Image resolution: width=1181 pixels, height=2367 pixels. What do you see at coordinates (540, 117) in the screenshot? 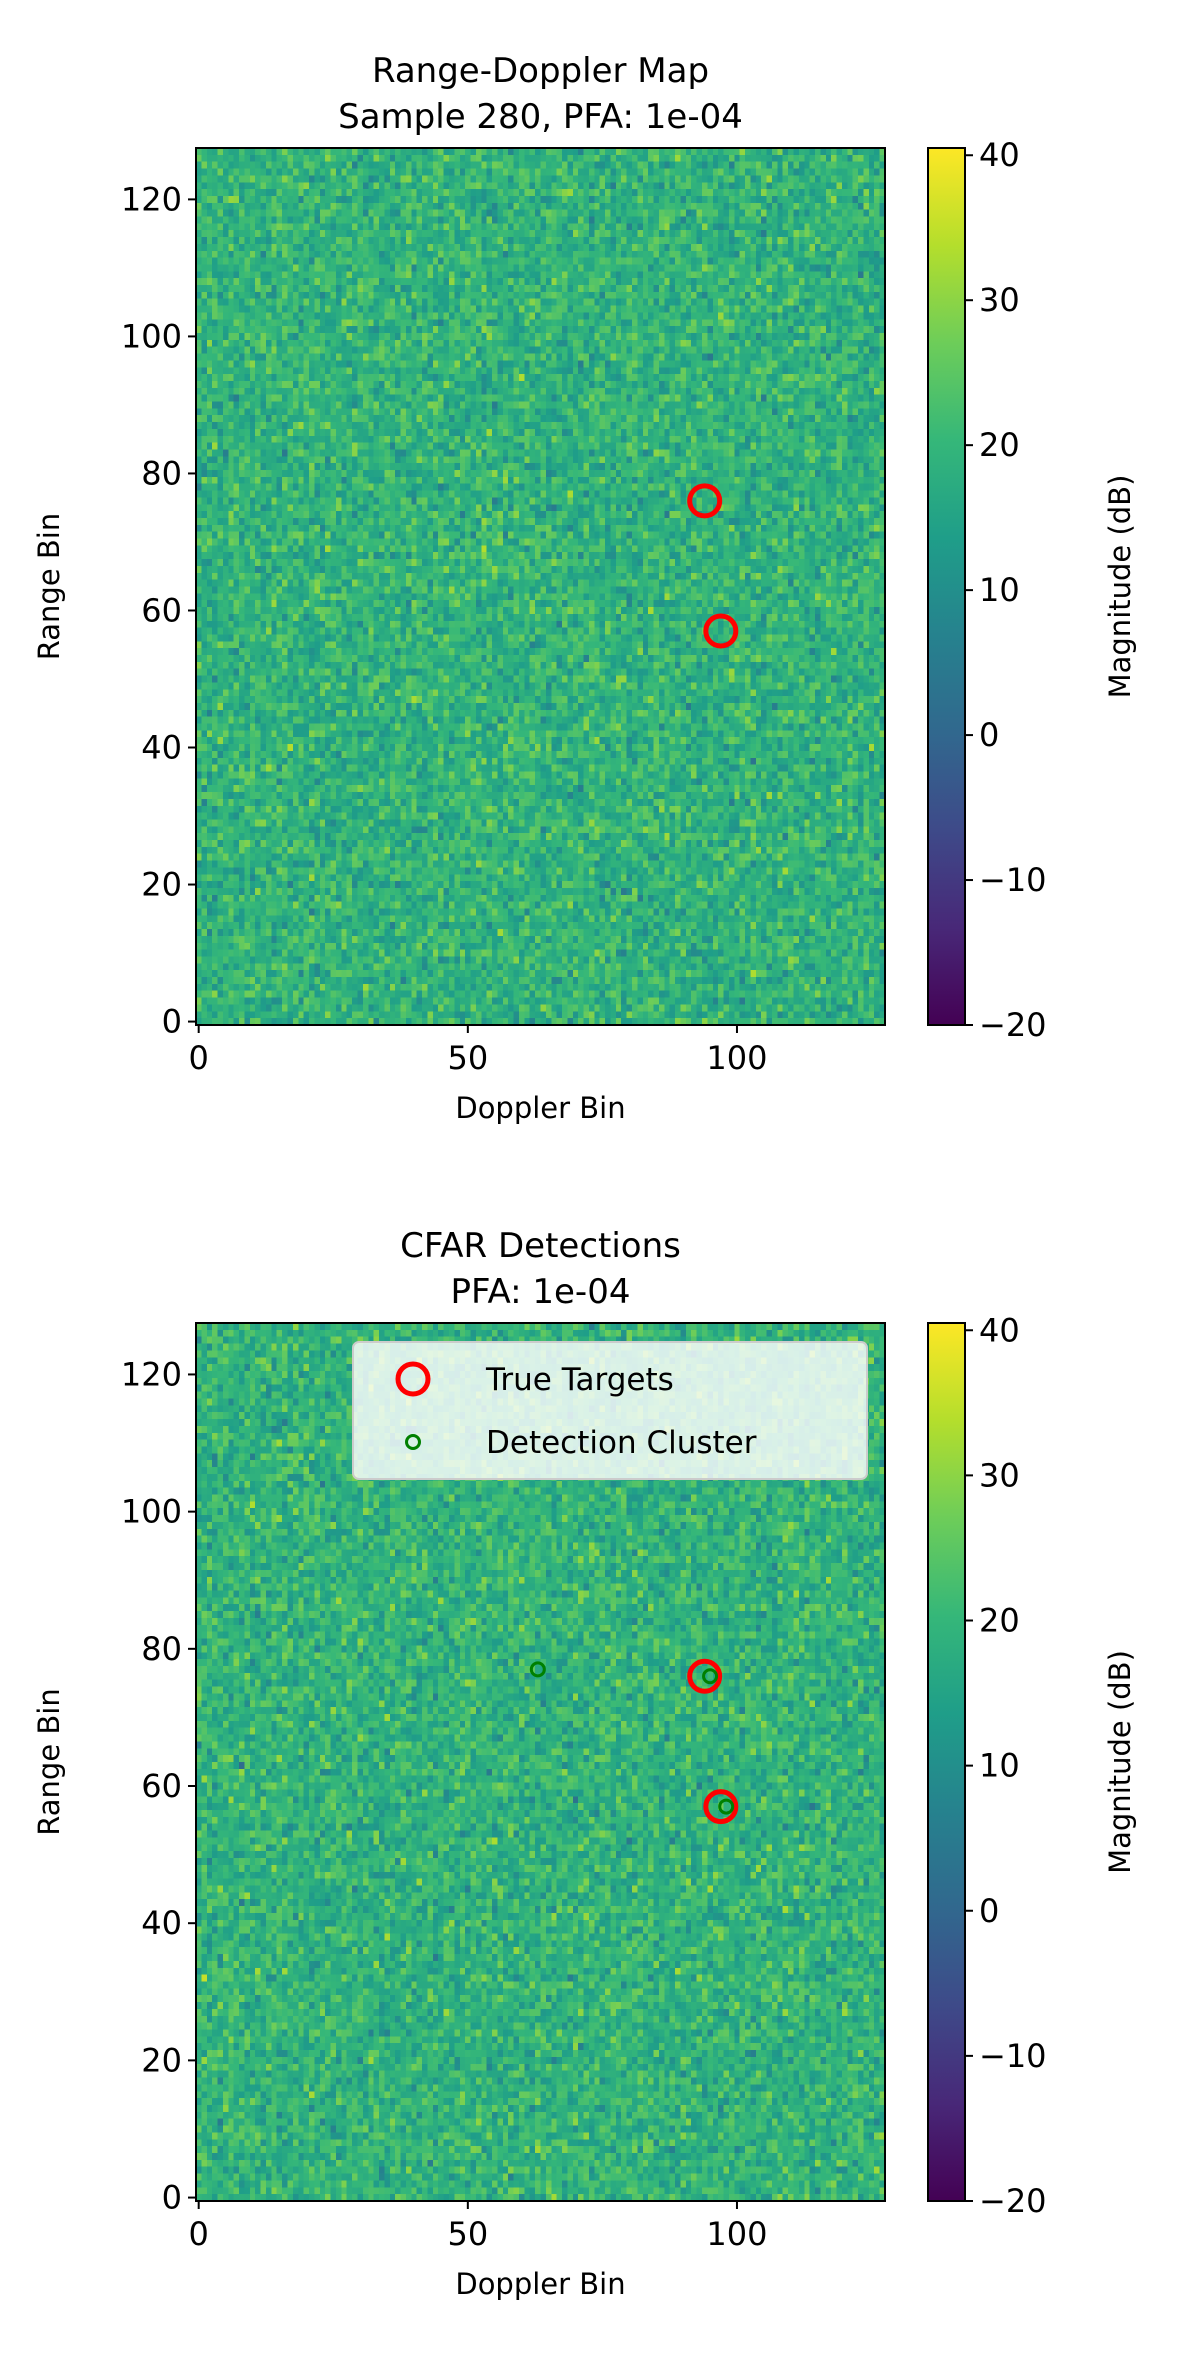
I see `chart-subtitle: Sample 280, PFA: 1e-04` at bounding box center [540, 117].